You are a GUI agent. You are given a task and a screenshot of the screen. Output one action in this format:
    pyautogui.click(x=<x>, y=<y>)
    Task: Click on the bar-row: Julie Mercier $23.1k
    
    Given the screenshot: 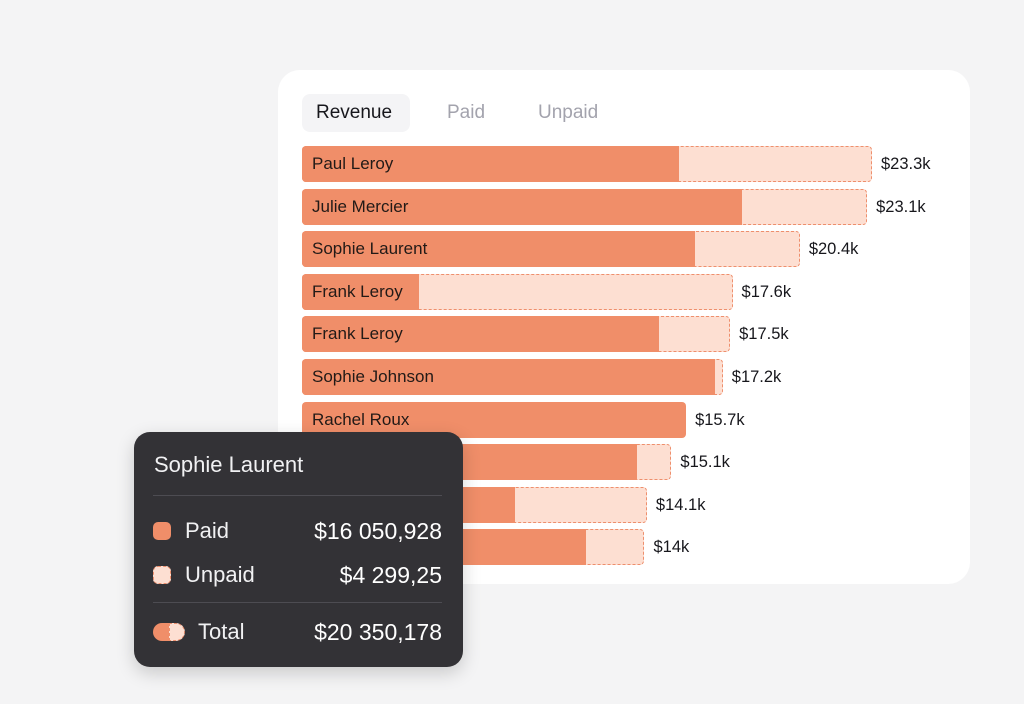 What is the action you would take?
    pyautogui.click(x=624, y=206)
    